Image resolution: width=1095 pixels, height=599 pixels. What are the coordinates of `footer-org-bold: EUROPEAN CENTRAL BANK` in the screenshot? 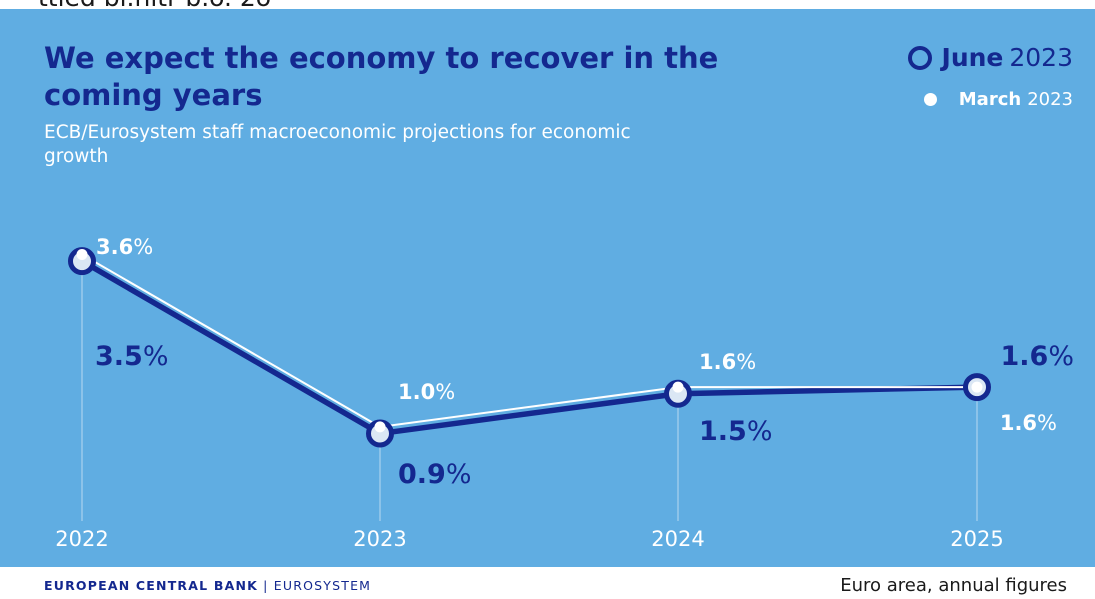 It's located at (151, 585).